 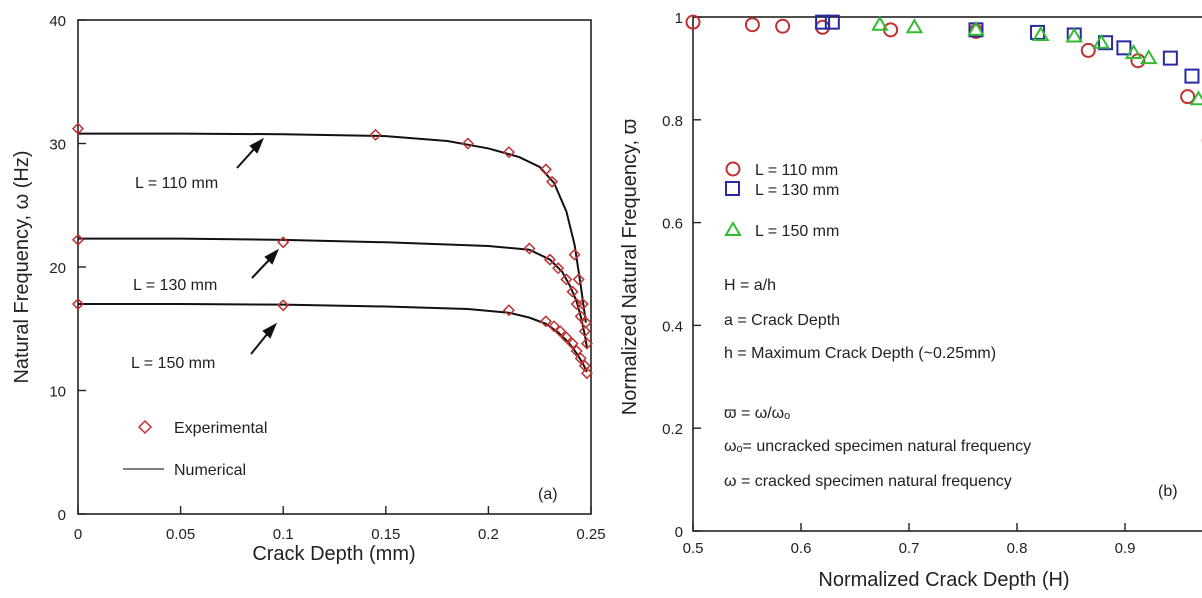 What do you see at coordinates (860, 353) in the screenshot?
I see `annotation-max-depth: h = Maximum Crack Depth (~0.25mm)` at bounding box center [860, 353].